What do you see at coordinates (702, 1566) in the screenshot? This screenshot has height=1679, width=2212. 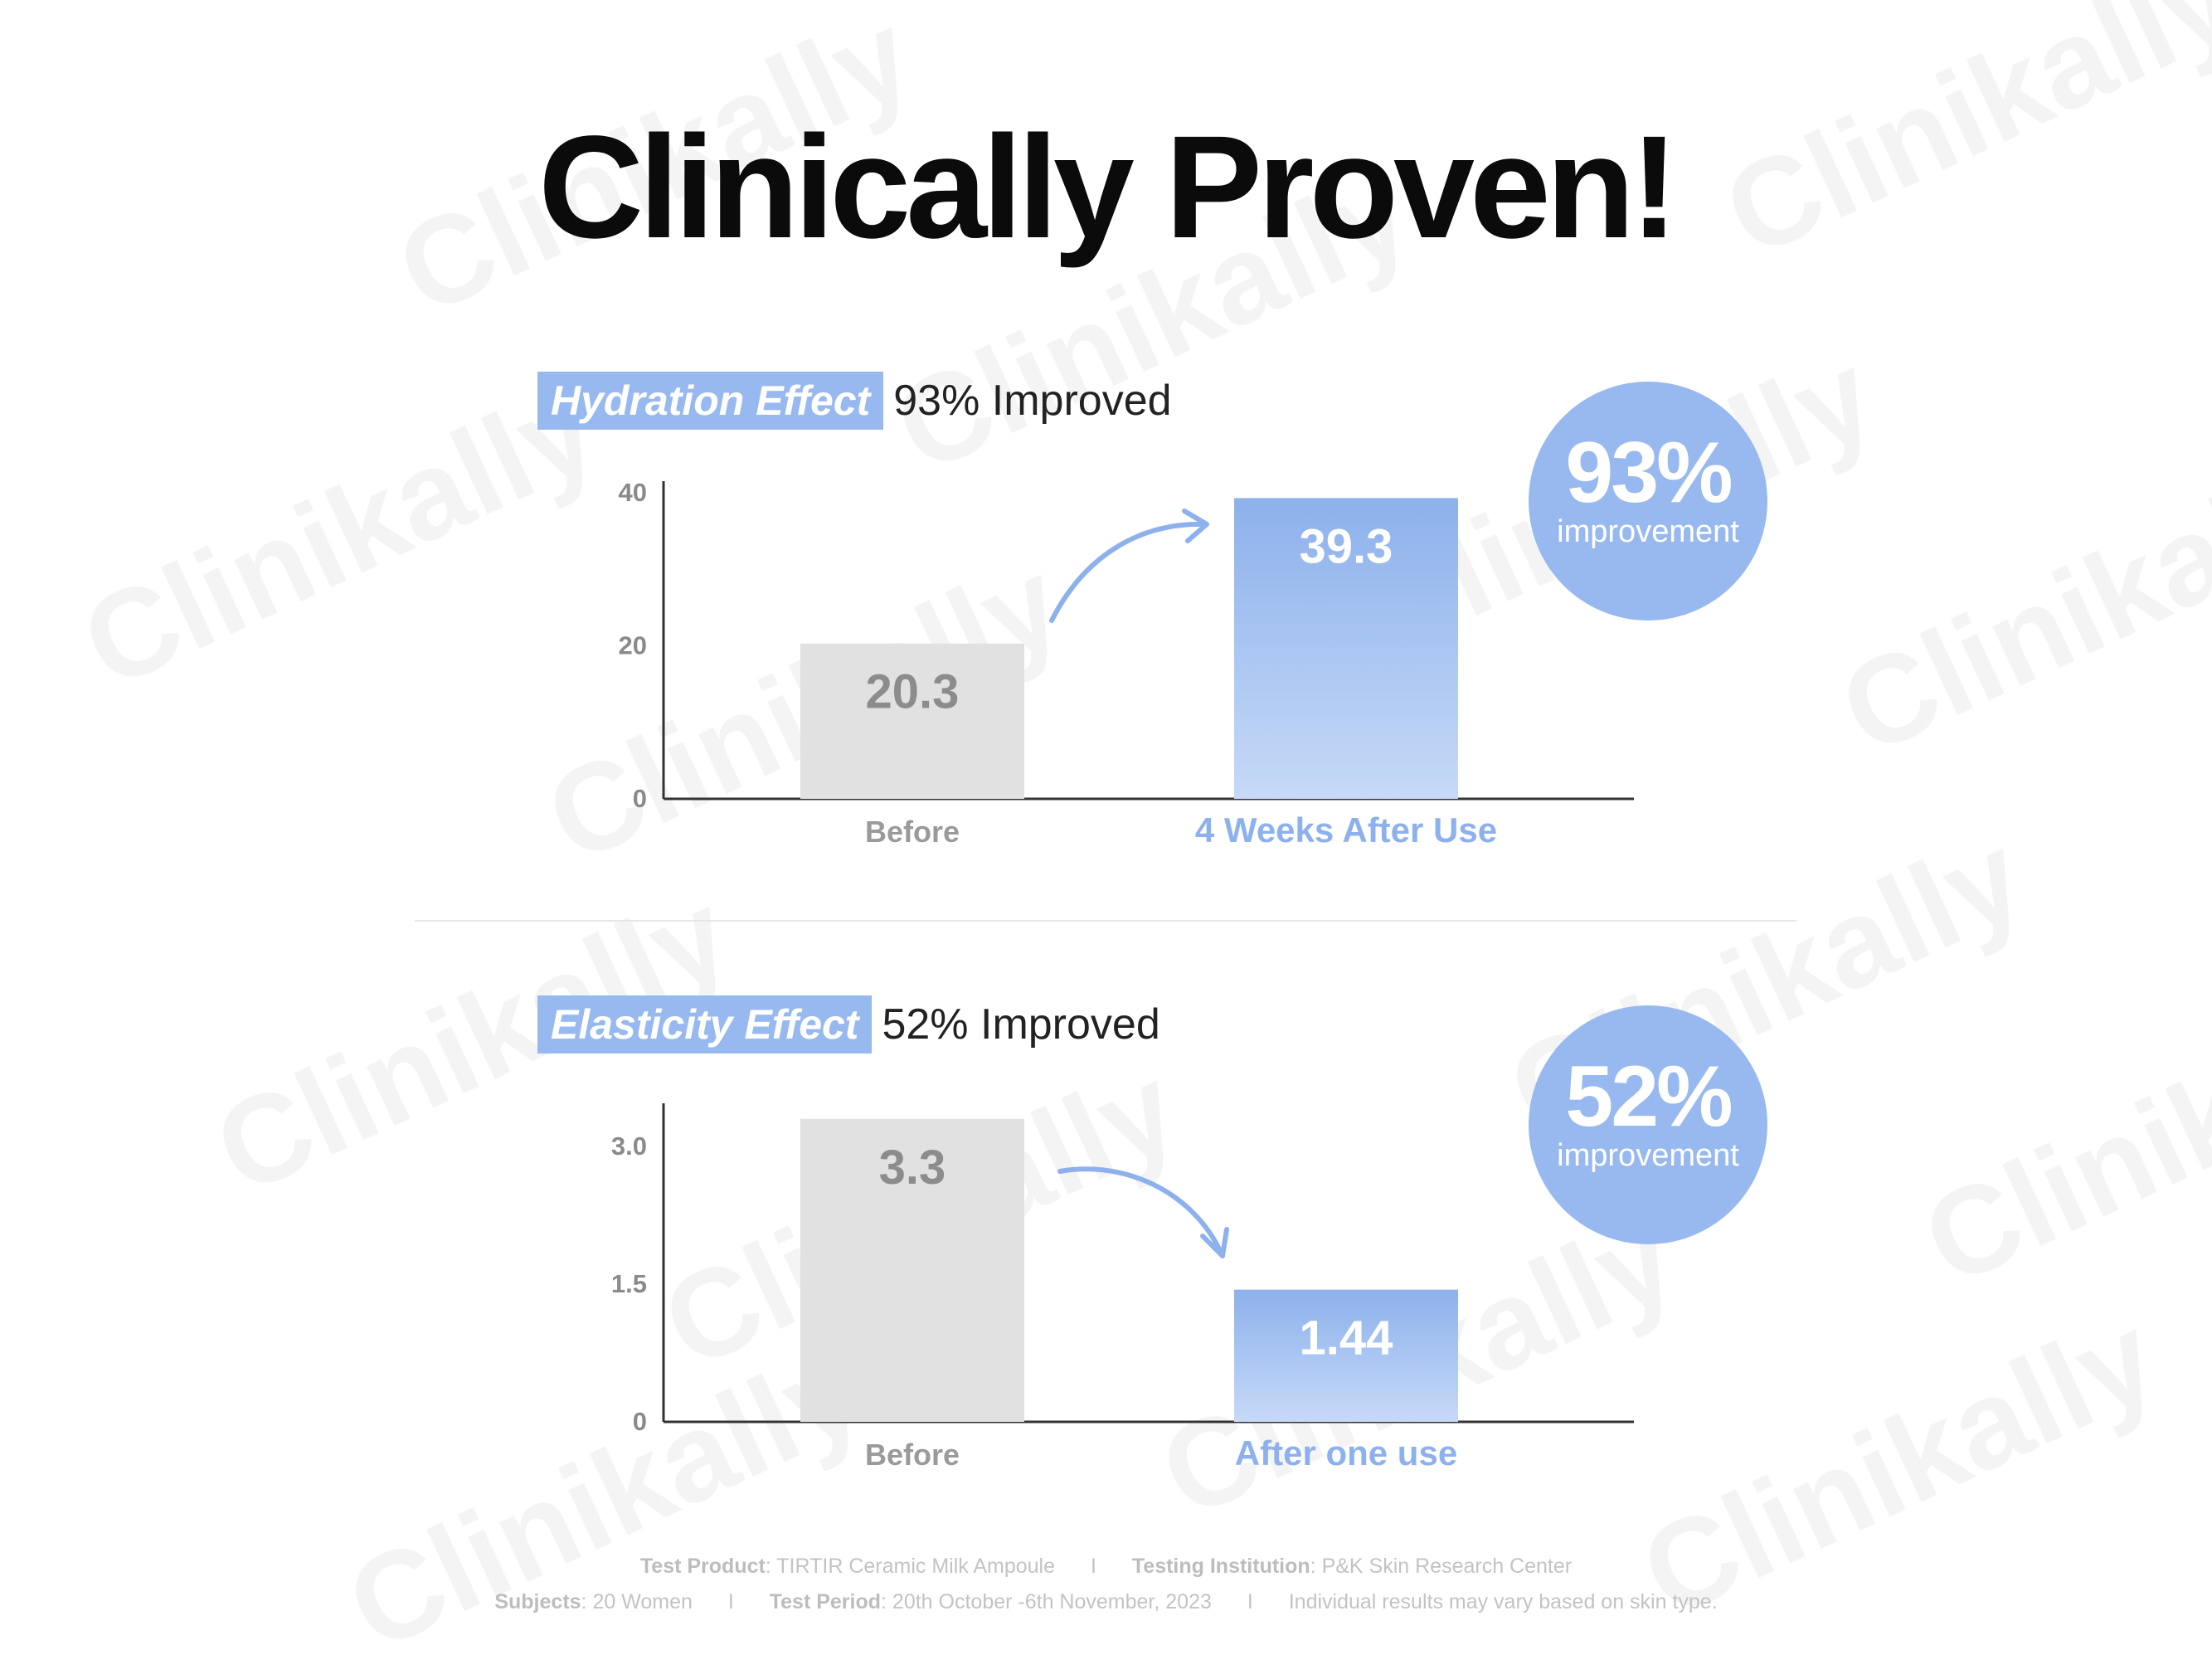 I see `footer-key: Test Product` at bounding box center [702, 1566].